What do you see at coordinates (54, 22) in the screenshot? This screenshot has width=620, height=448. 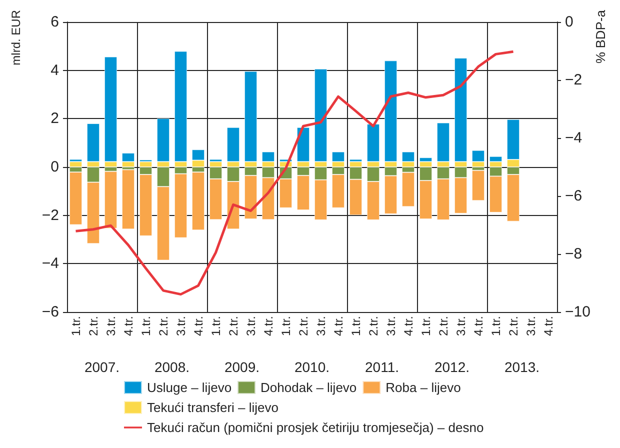 I see `y-tick-label: 6` at bounding box center [54, 22].